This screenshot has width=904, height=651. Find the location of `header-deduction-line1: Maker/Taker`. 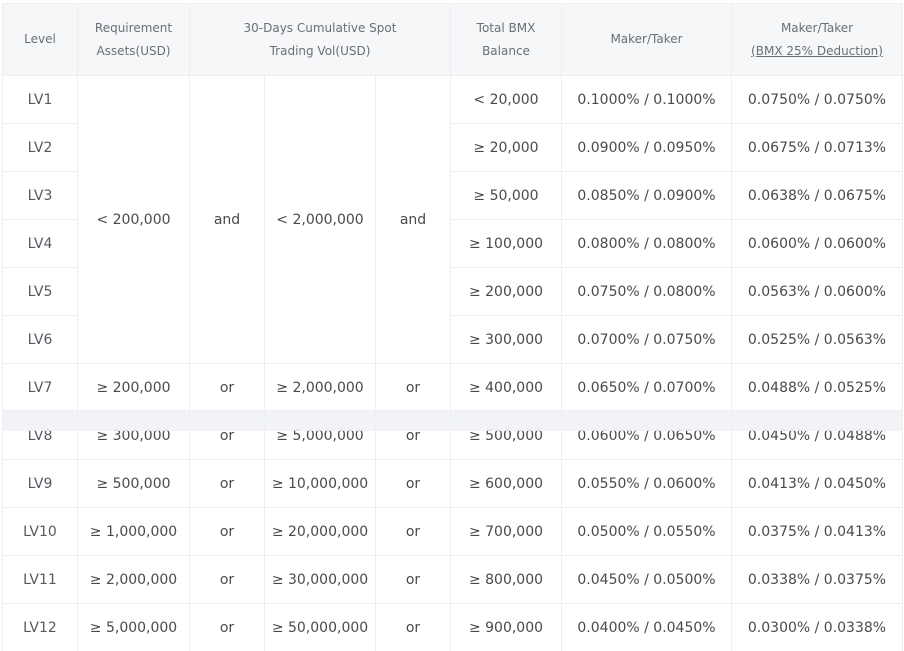

header-deduction-line1: Maker/Taker is located at coordinates (817, 27).